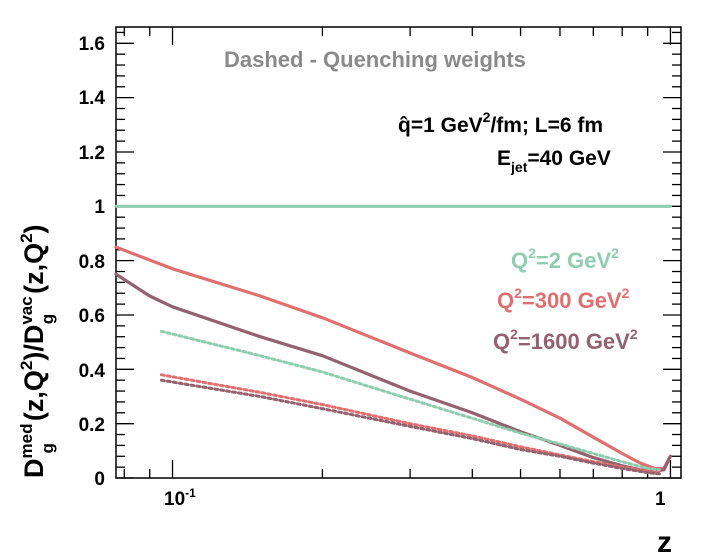  What do you see at coordinates (34, 343) in the screenshot?
I see `y-label-slash-d: )/D` at bounding box center [34, 343].